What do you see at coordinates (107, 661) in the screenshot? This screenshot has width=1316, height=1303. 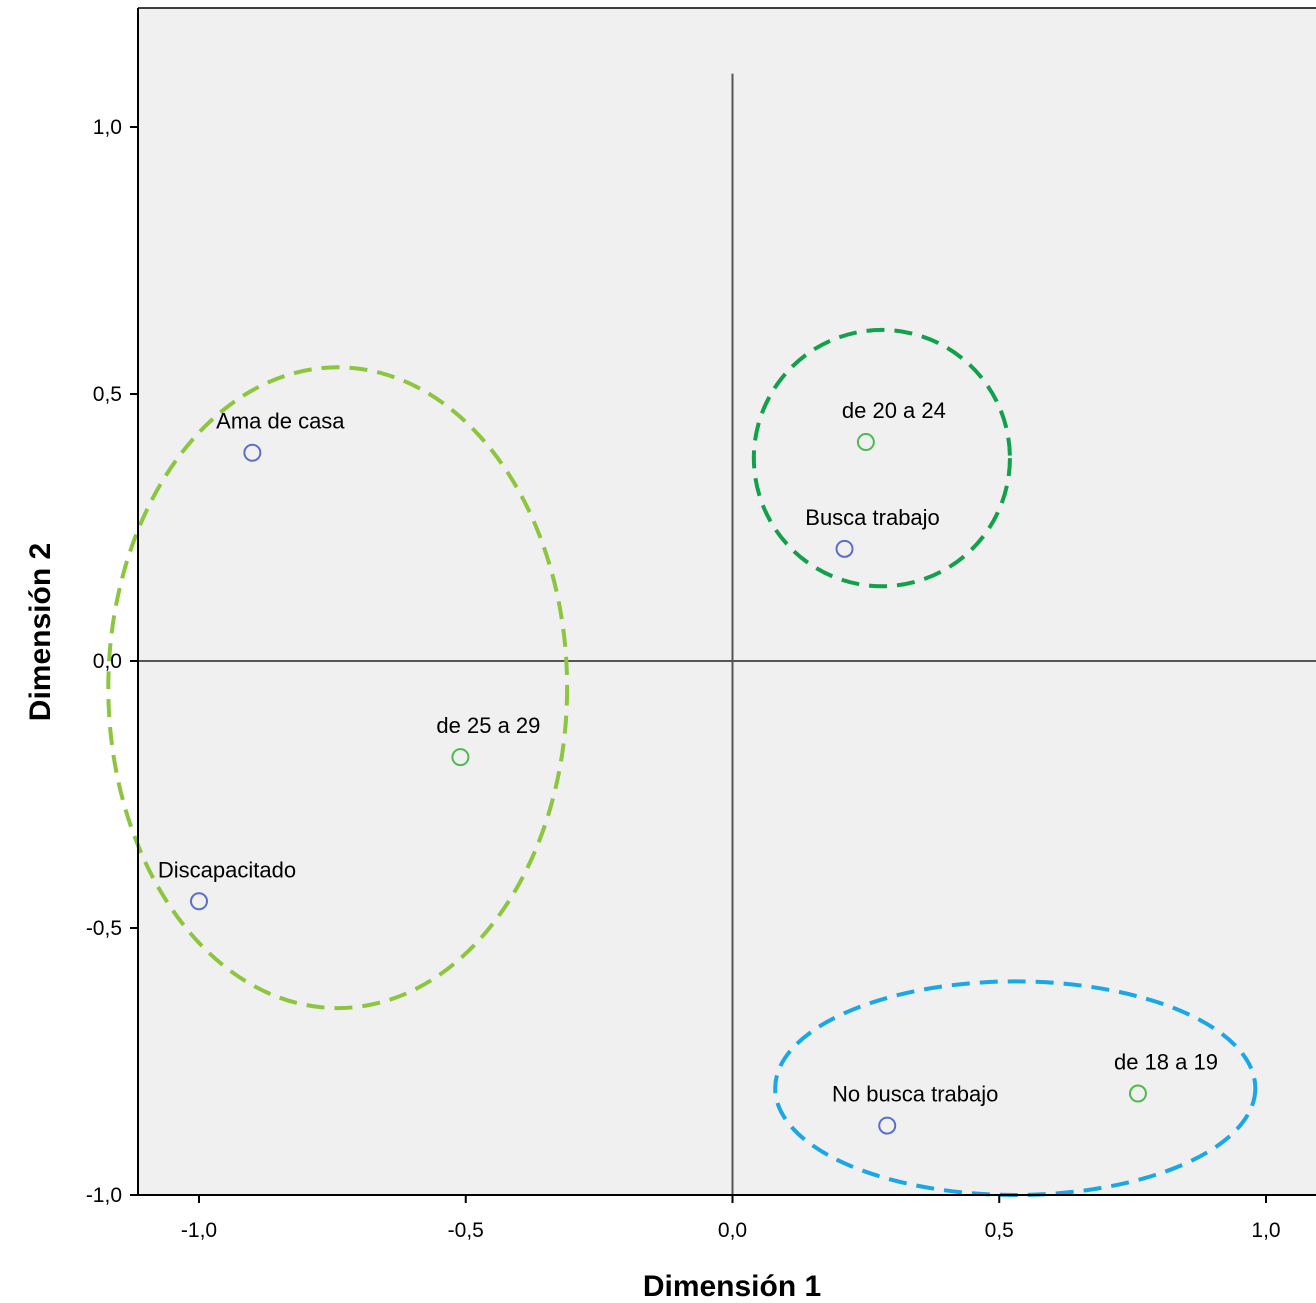 I see `y-tick-label: 0,0` at bounding box center [107, 661].